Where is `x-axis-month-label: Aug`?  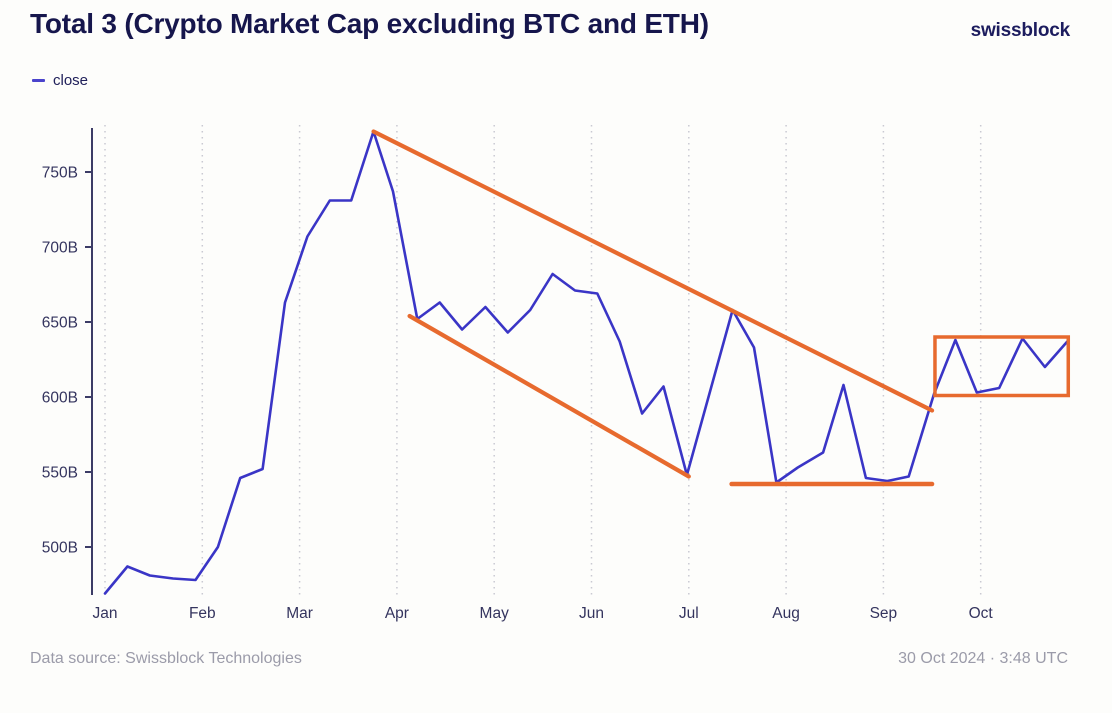 x-axis-month-label: Aug is located at coordinates (786, 613).